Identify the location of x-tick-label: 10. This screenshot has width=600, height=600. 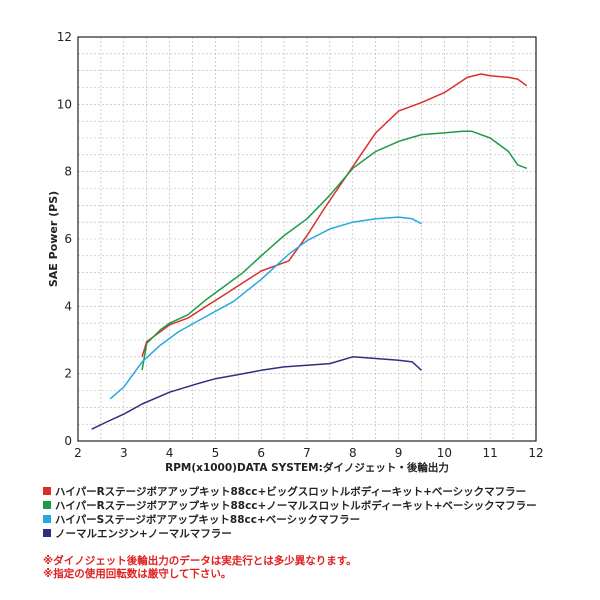
(444, 453).